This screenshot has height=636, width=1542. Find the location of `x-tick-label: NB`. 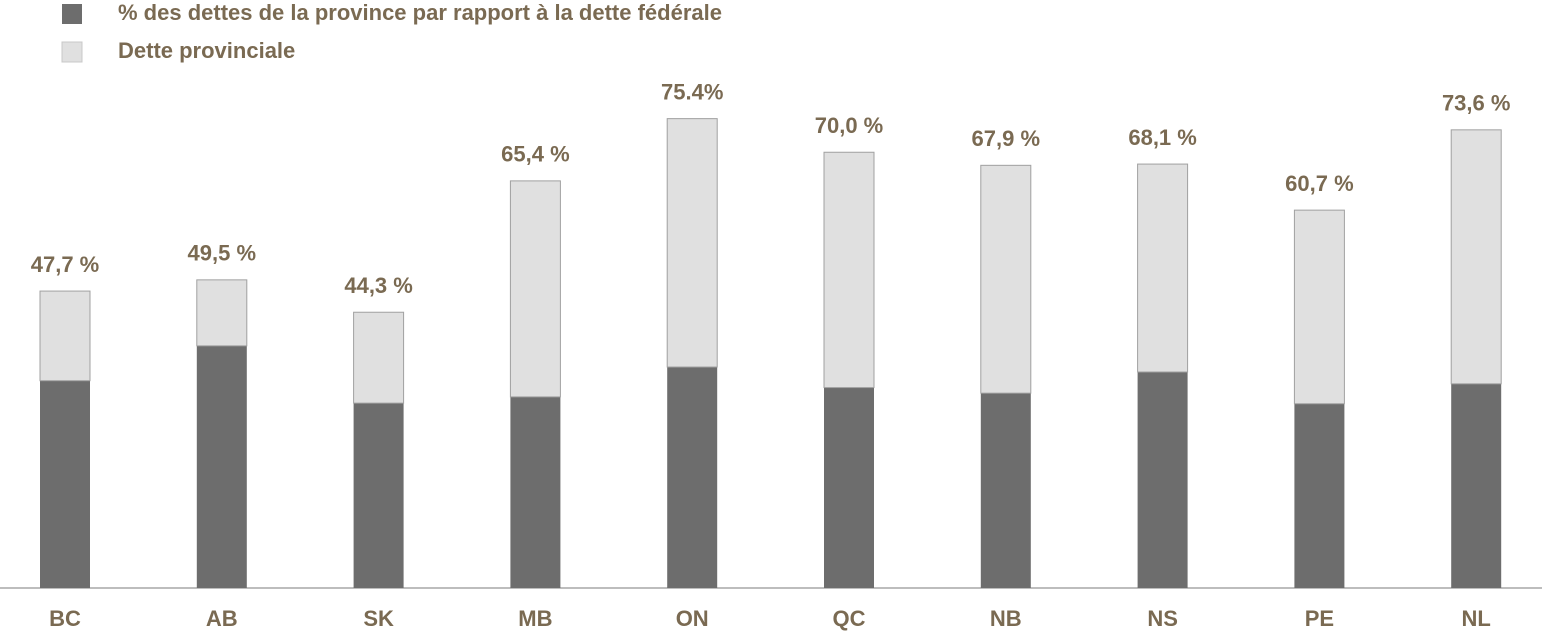

x-tick-label: NB is located at coordinates (1006, 618).